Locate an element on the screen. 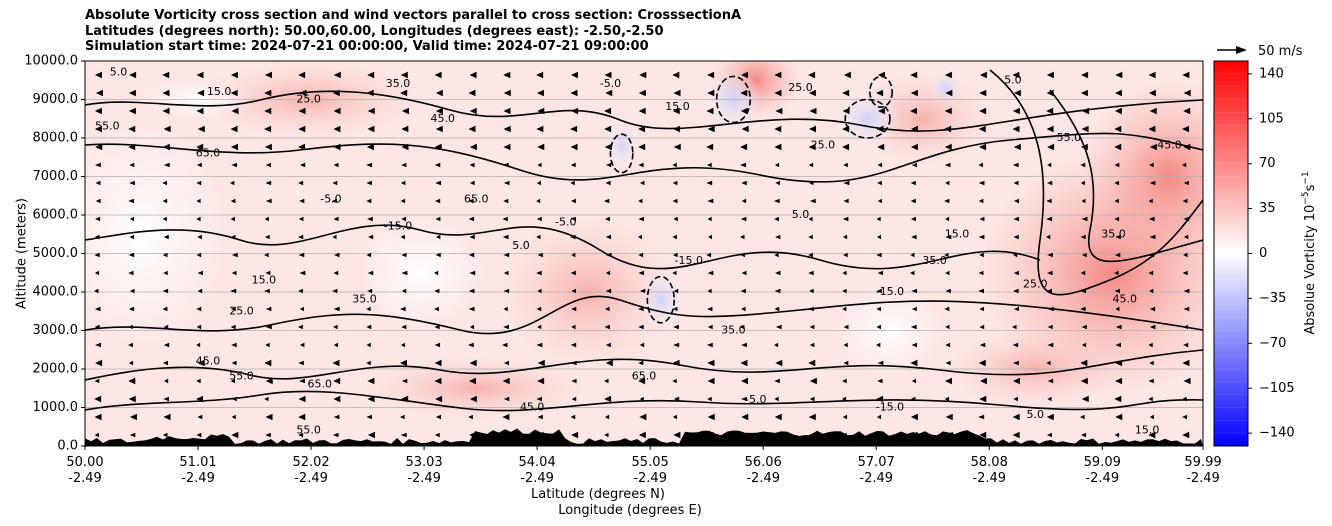 This screenshot has height=526, width=1332. x-tick-label-lat-10: 59.99 is located at coordinates (1202, 462).